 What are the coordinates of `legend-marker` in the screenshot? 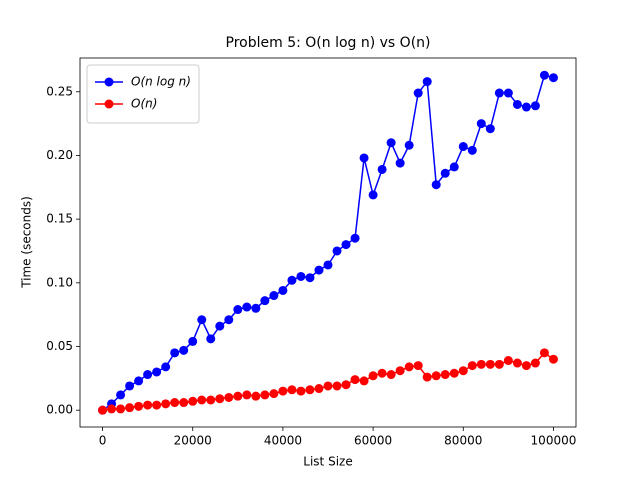 It's located at (109, 104).